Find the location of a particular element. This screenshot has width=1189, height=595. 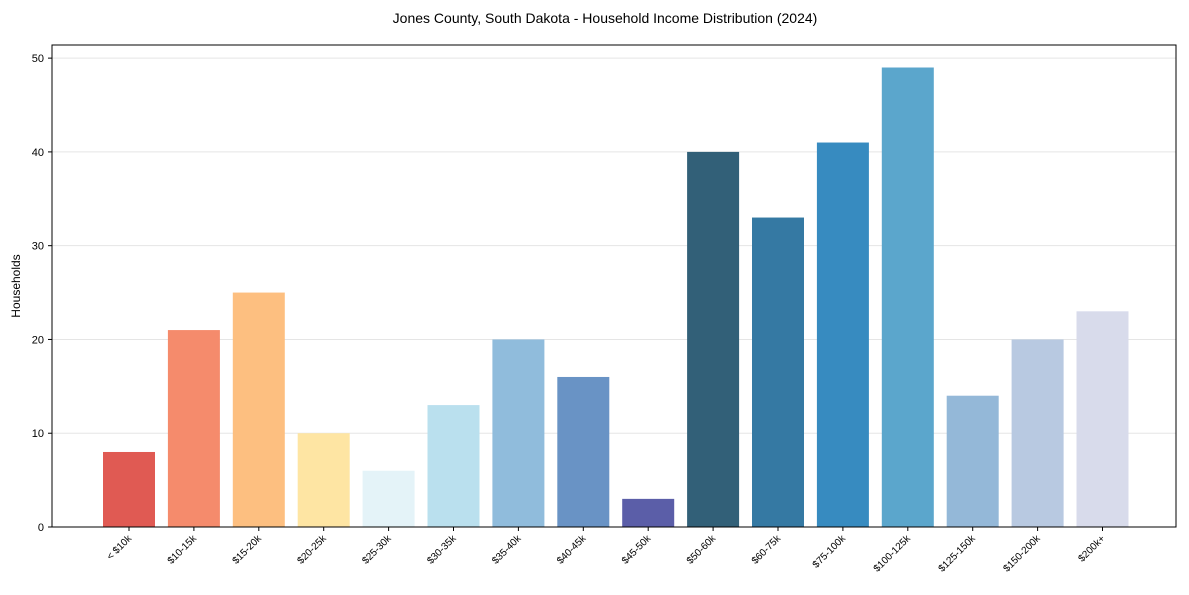

x-tick-label: $200k+ is located at coordinates (1091, 548).